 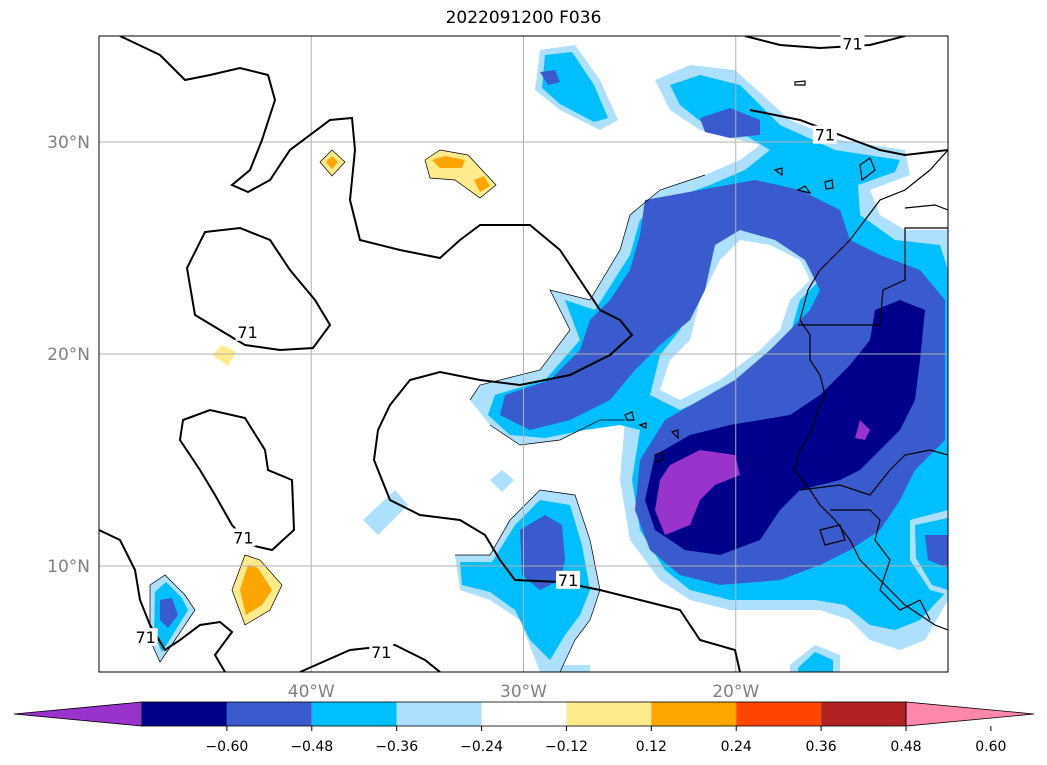 I want to click on field-m060-eastern, so click(x=785, y=427).